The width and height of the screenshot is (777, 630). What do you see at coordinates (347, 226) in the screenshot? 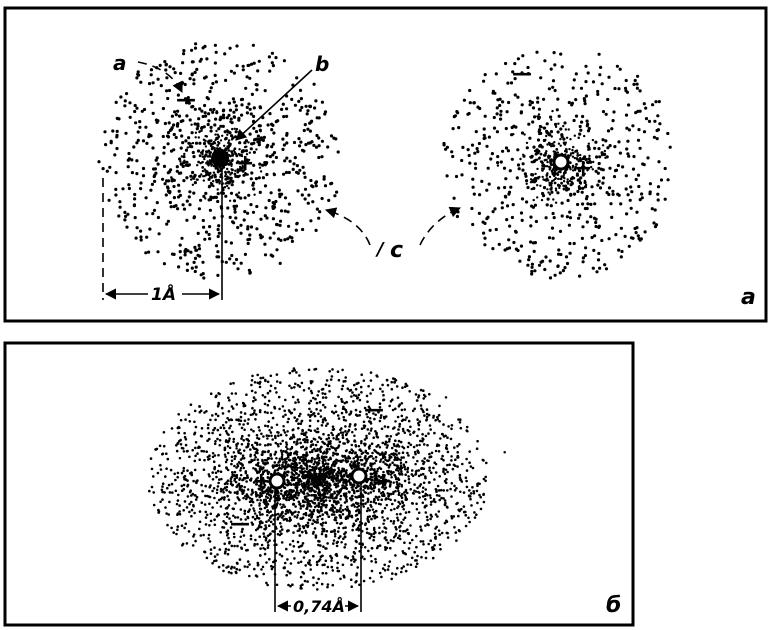
I see `callout-c-arrow-left` at bounding box center [347, 226].